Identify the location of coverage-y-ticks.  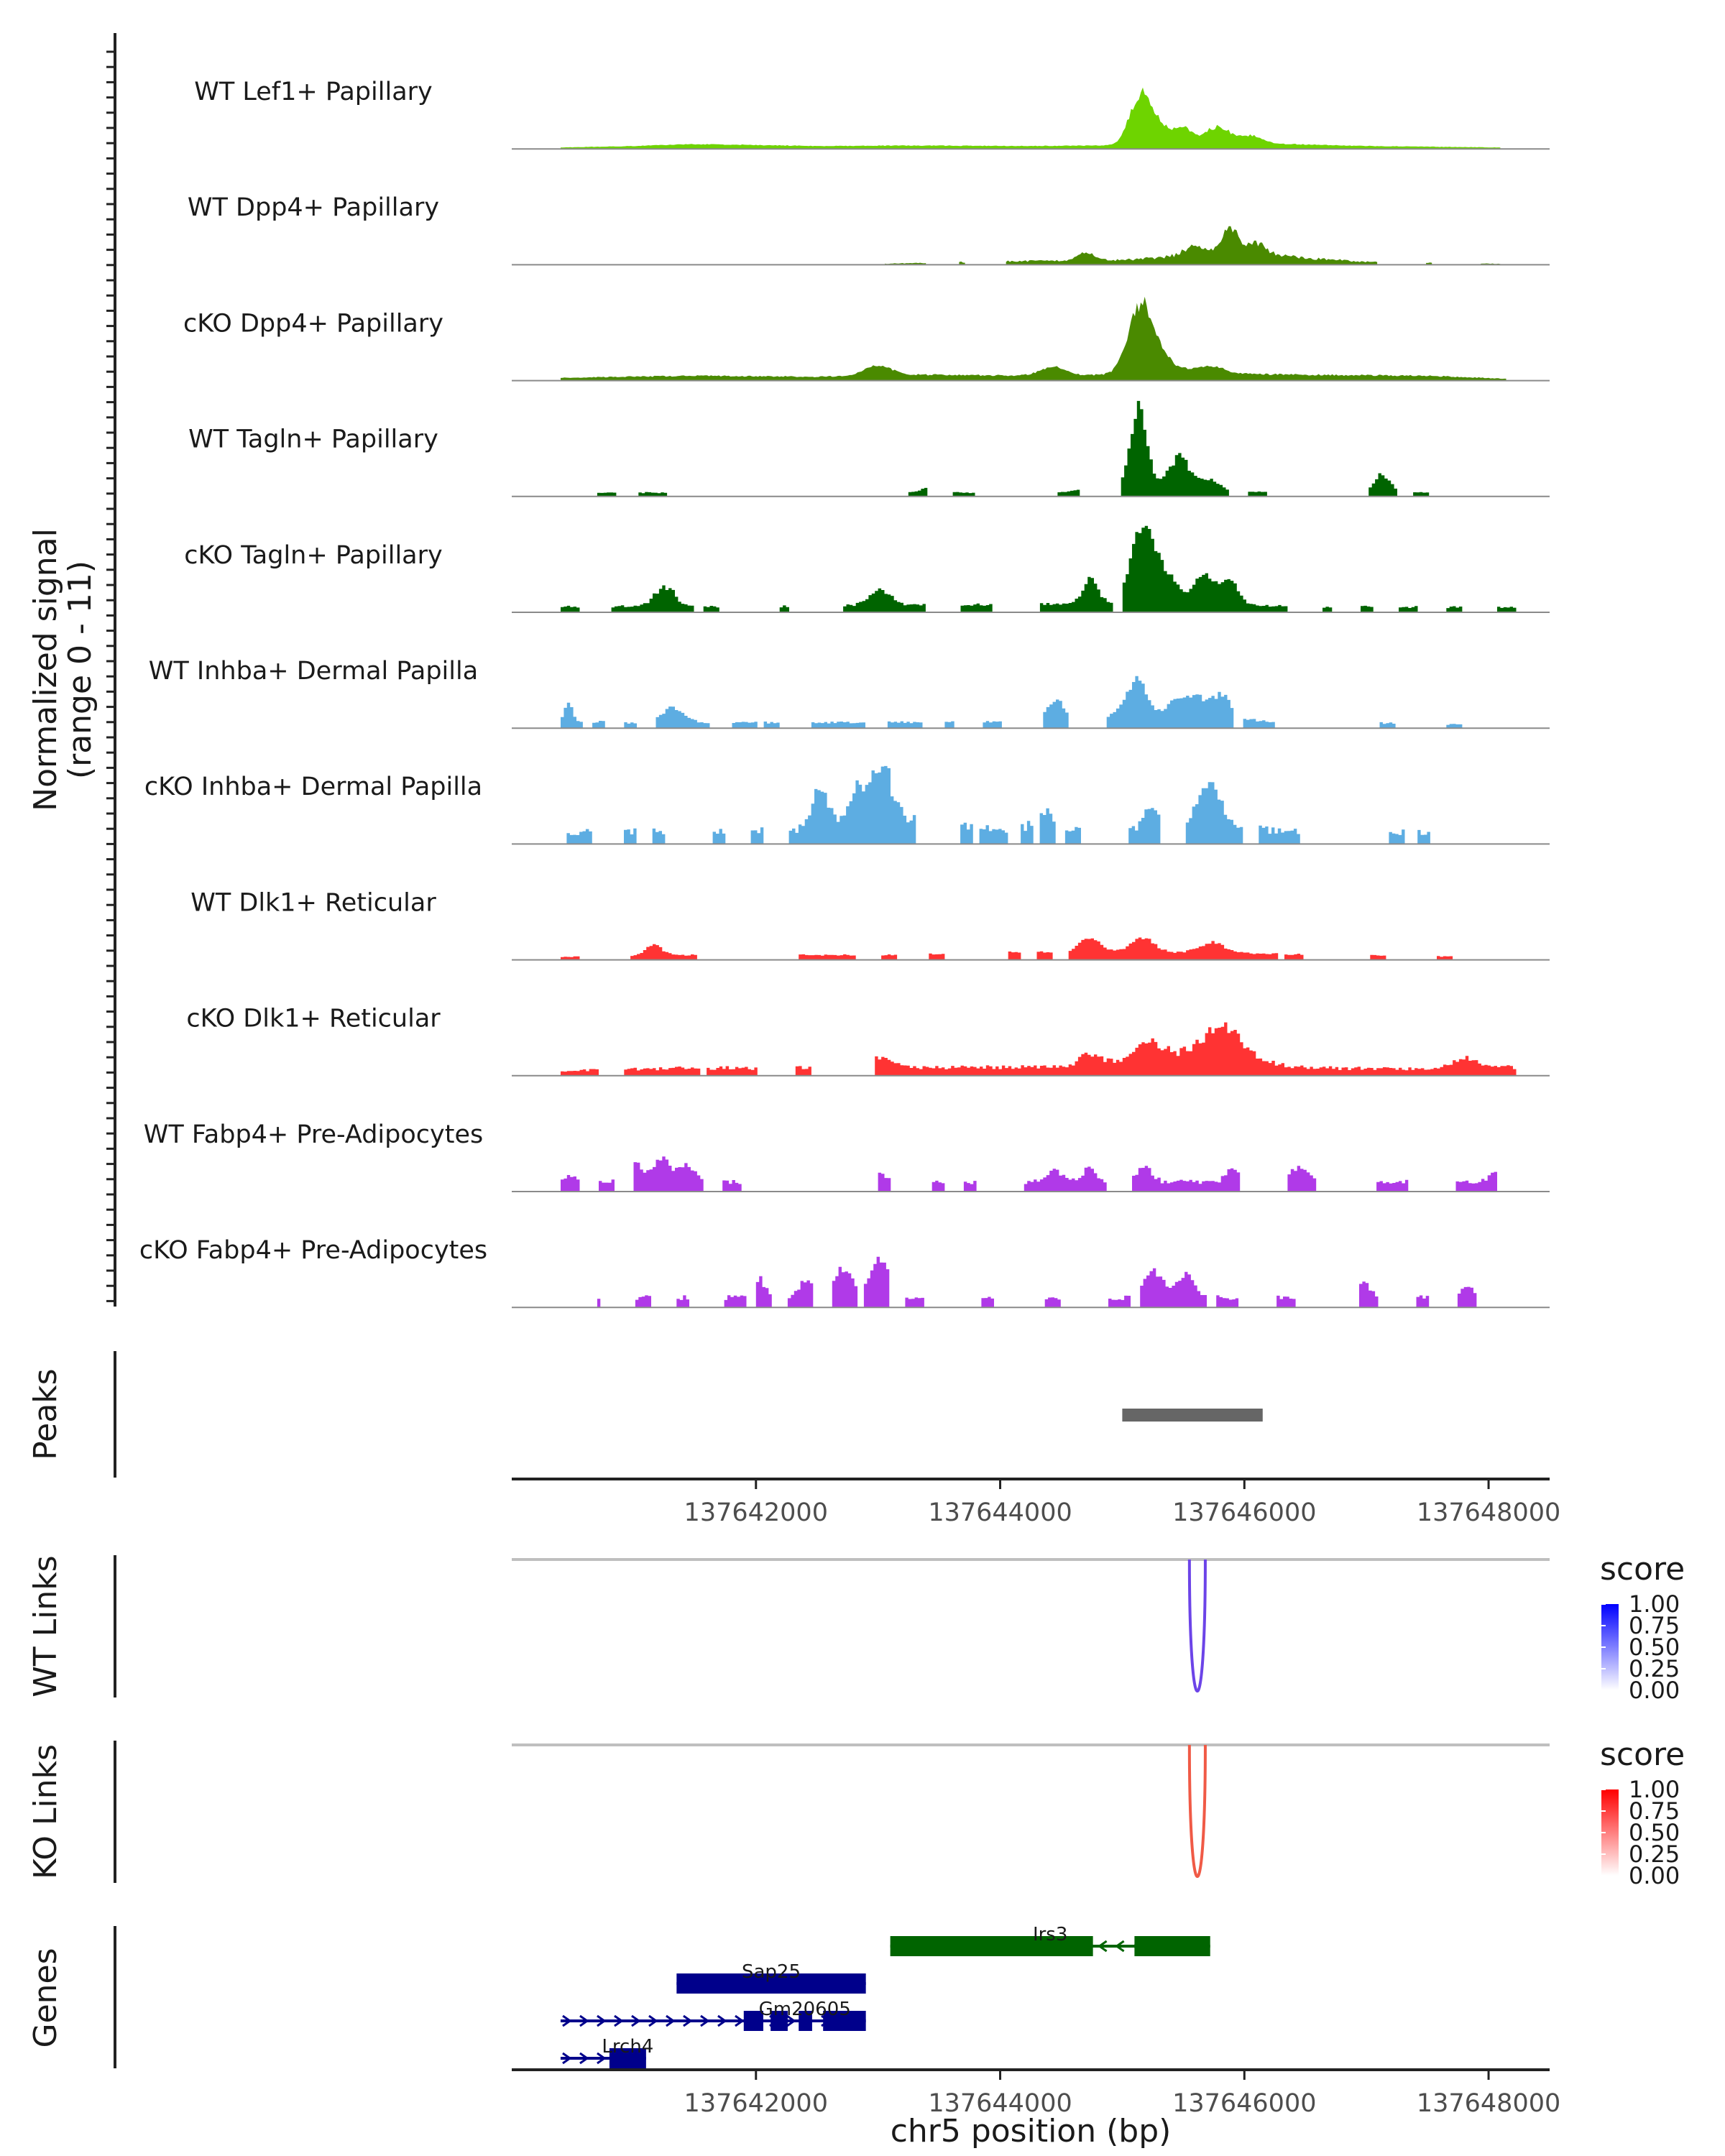
(110, 676).